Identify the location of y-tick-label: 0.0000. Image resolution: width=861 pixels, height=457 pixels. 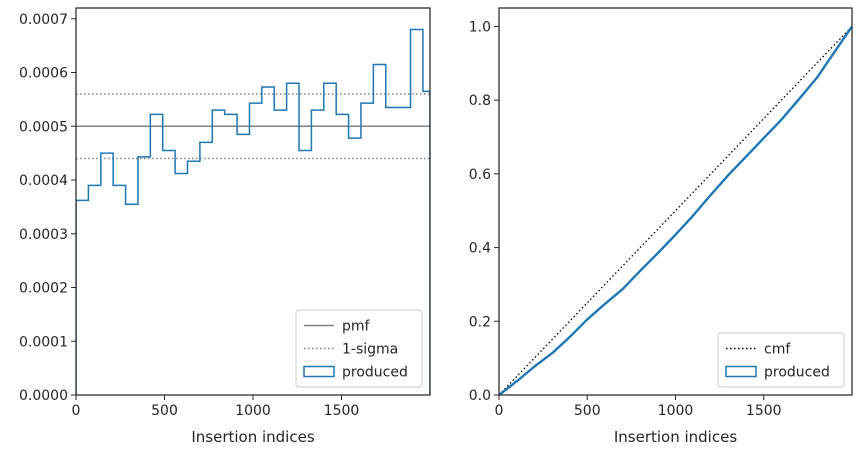
(43, 396).